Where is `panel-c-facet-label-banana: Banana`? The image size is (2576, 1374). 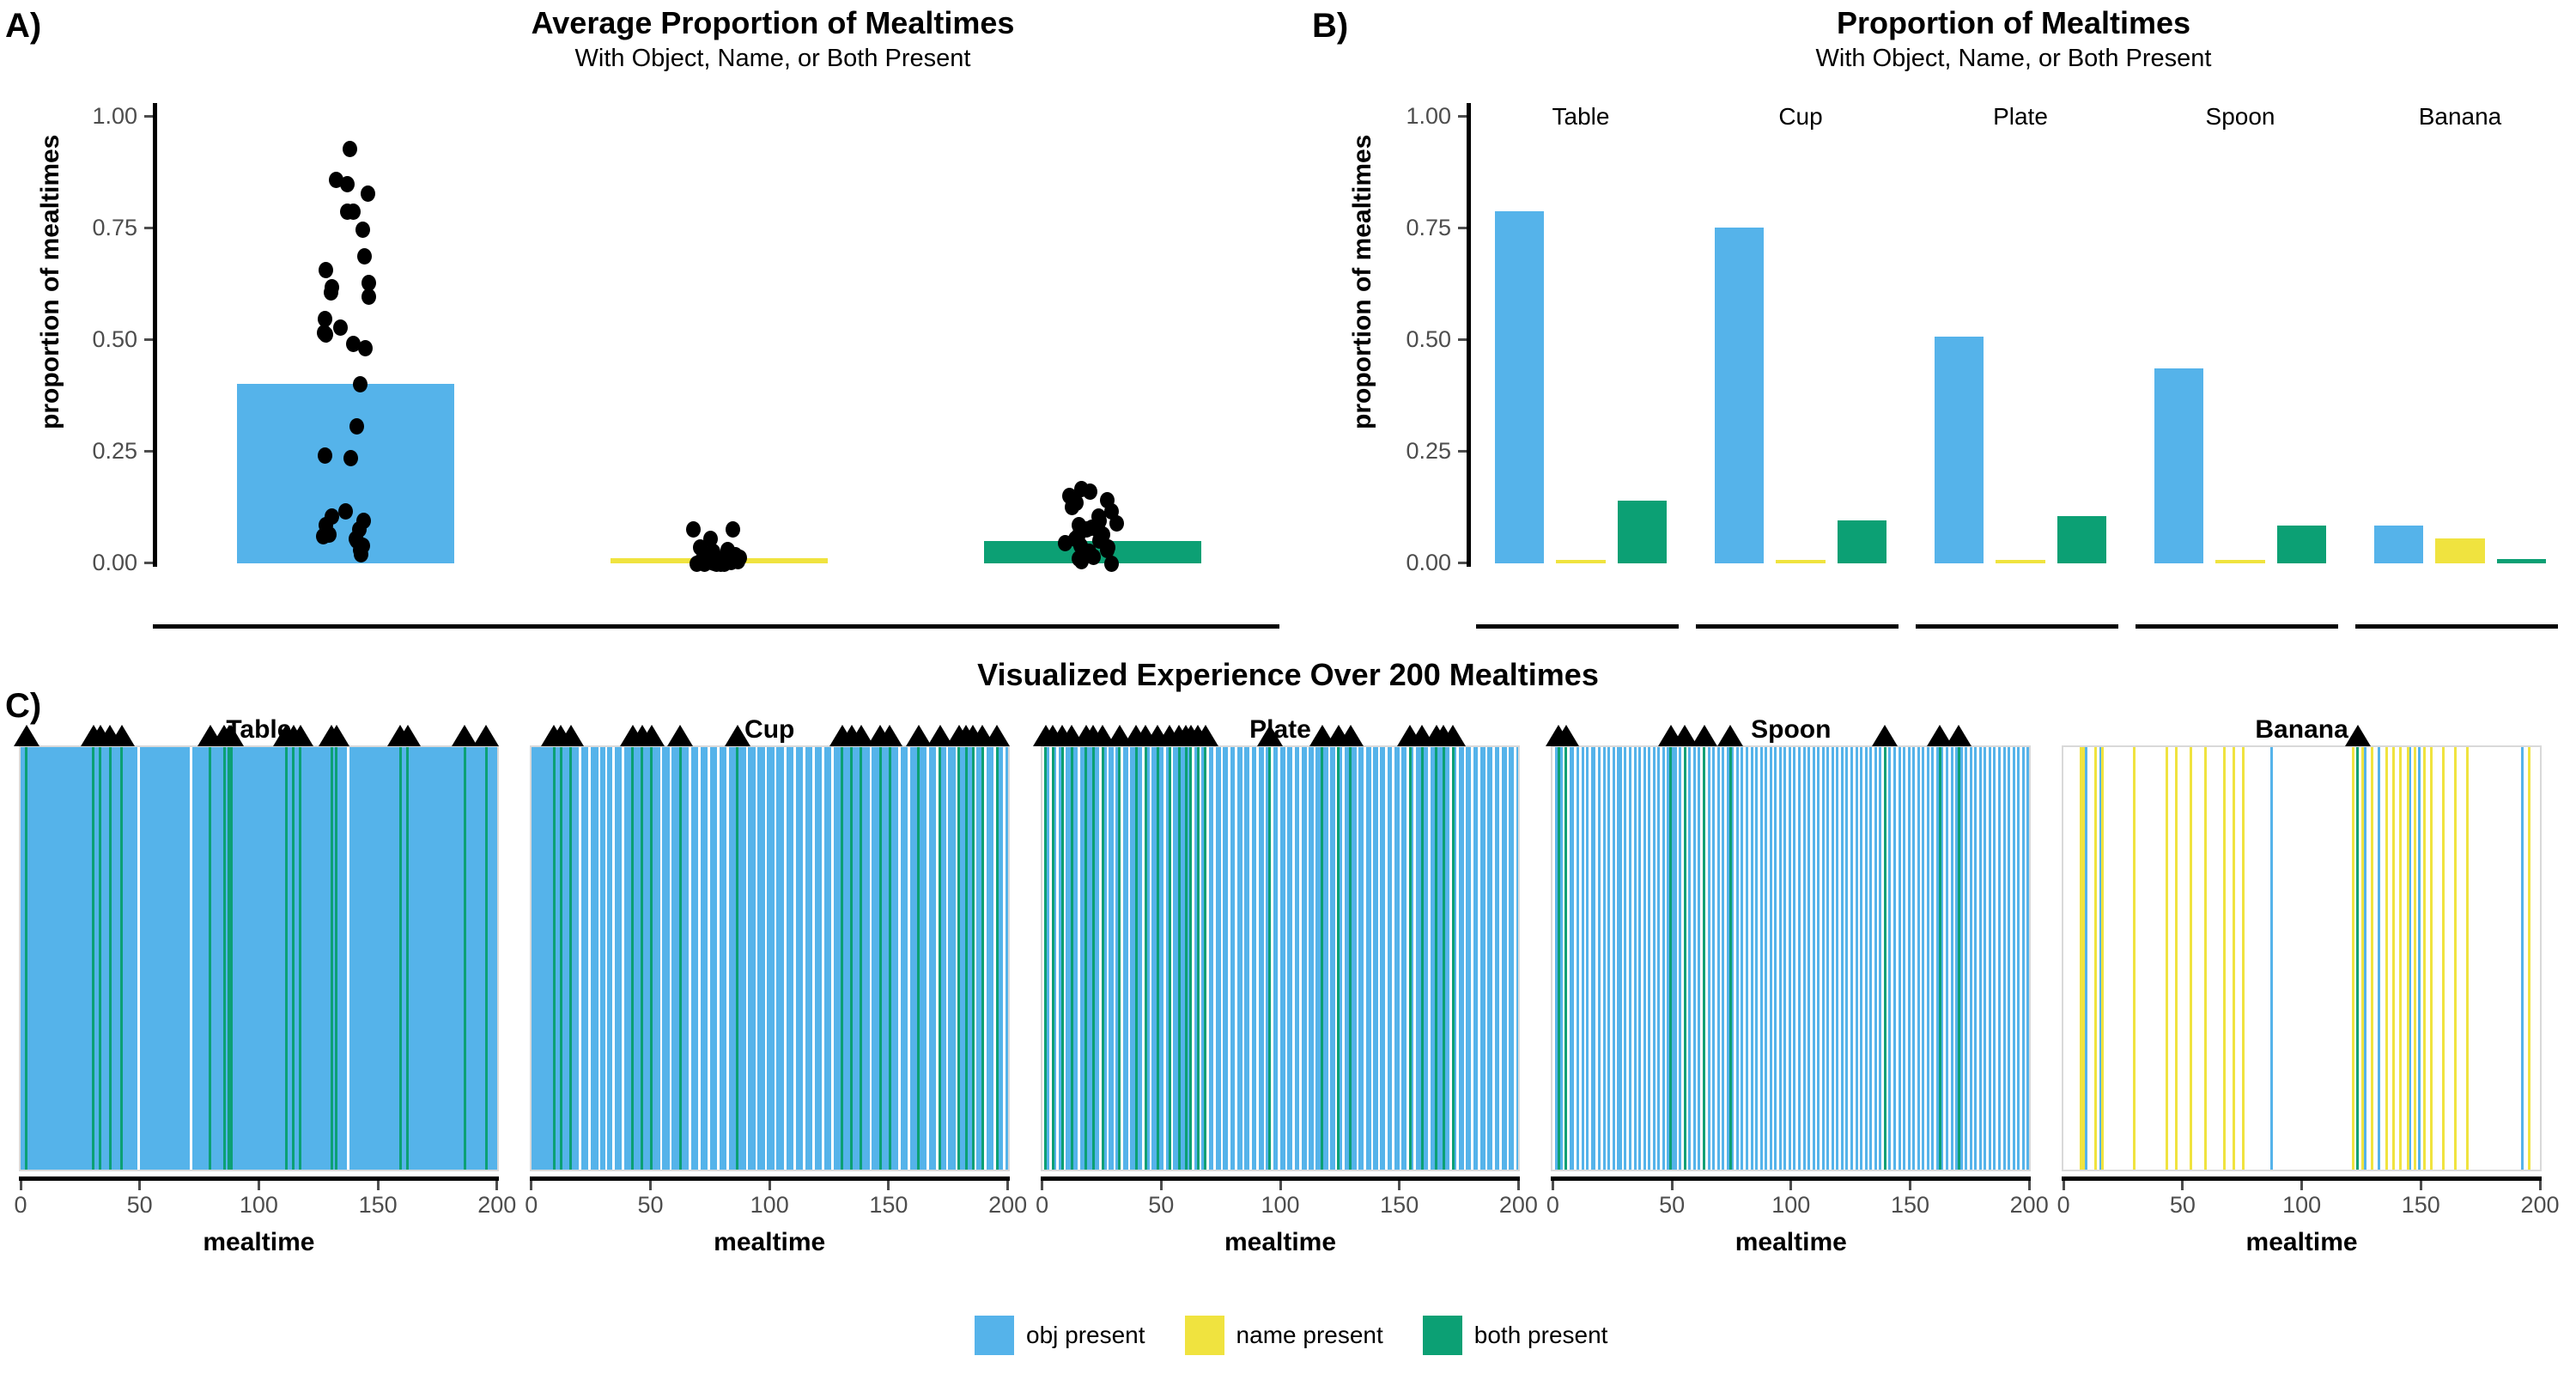 panel-c-facet-label-banana: Banana is located at coordinates (2302, 729).